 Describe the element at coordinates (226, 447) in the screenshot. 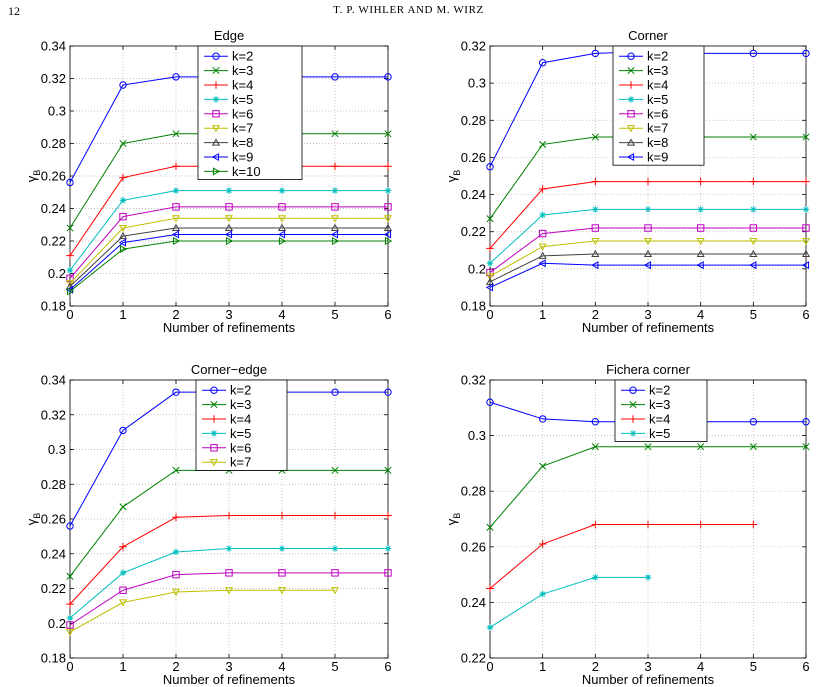

I see `legend-item: k=6` at that location.